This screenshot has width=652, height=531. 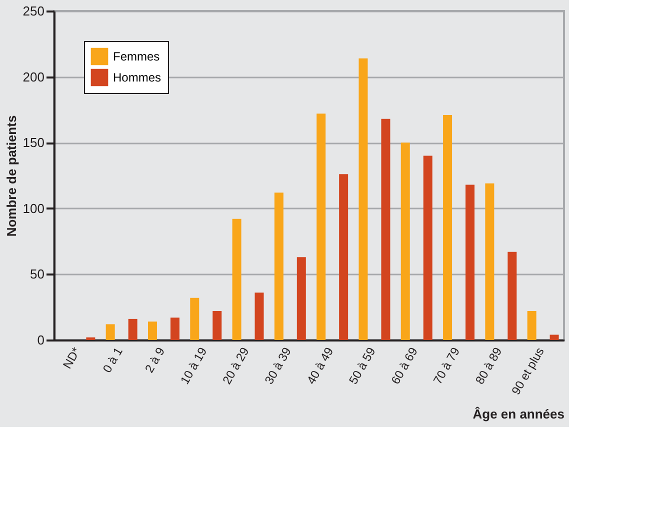 I want to click on x-tick-label: 30 à 39, so click(x=278, y=365).